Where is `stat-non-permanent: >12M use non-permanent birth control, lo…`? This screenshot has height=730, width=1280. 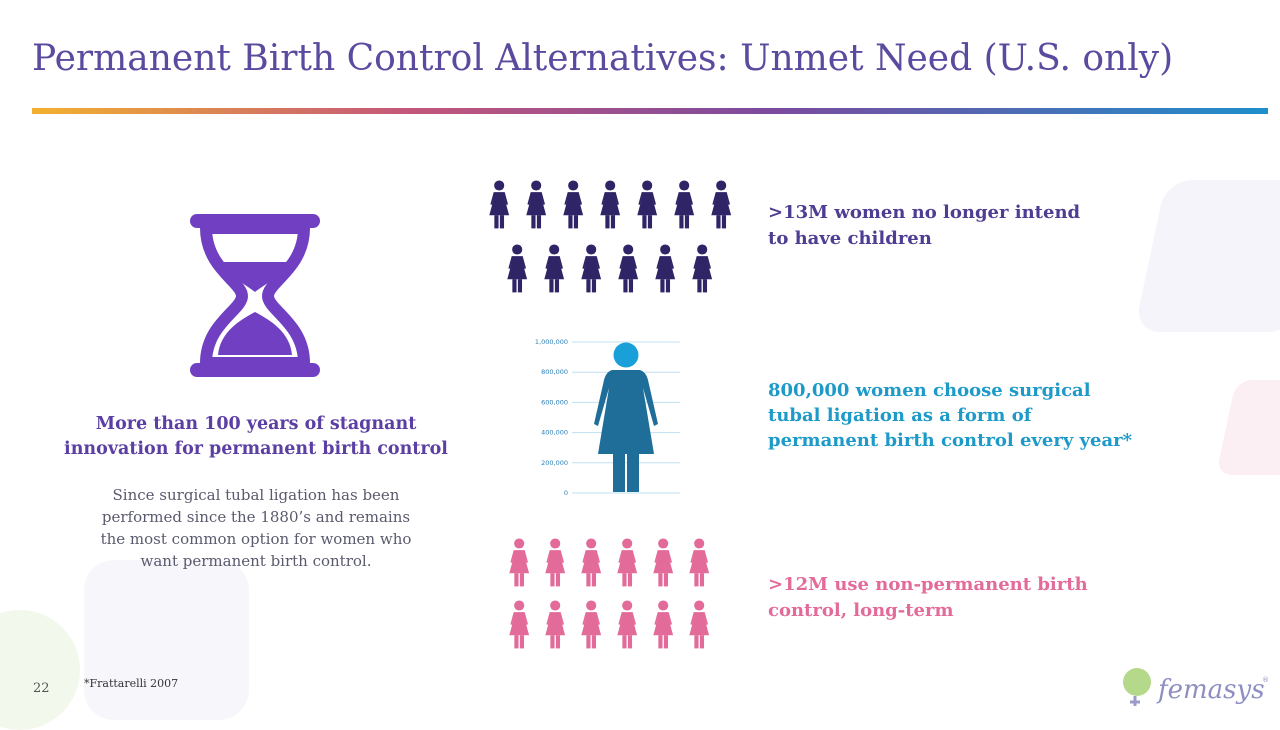 stat-non-permanent: >12M use non-permanent birth control, lo… is located at coordinates (948, 598).